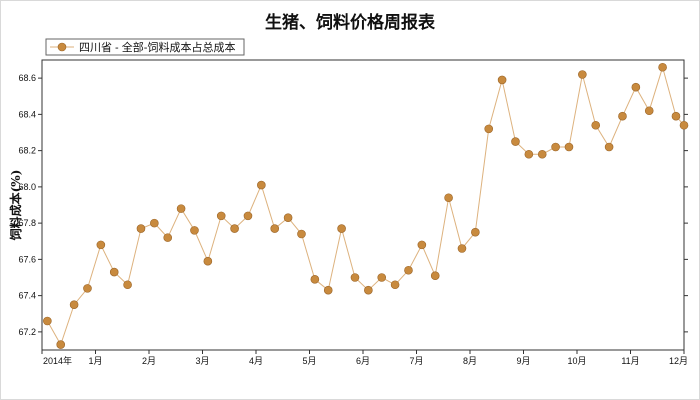 This screenshot has height=400, width=700. I want to click on legend-label: 四川省 - 全部-饲料成本占总成本, so click(157, 47).